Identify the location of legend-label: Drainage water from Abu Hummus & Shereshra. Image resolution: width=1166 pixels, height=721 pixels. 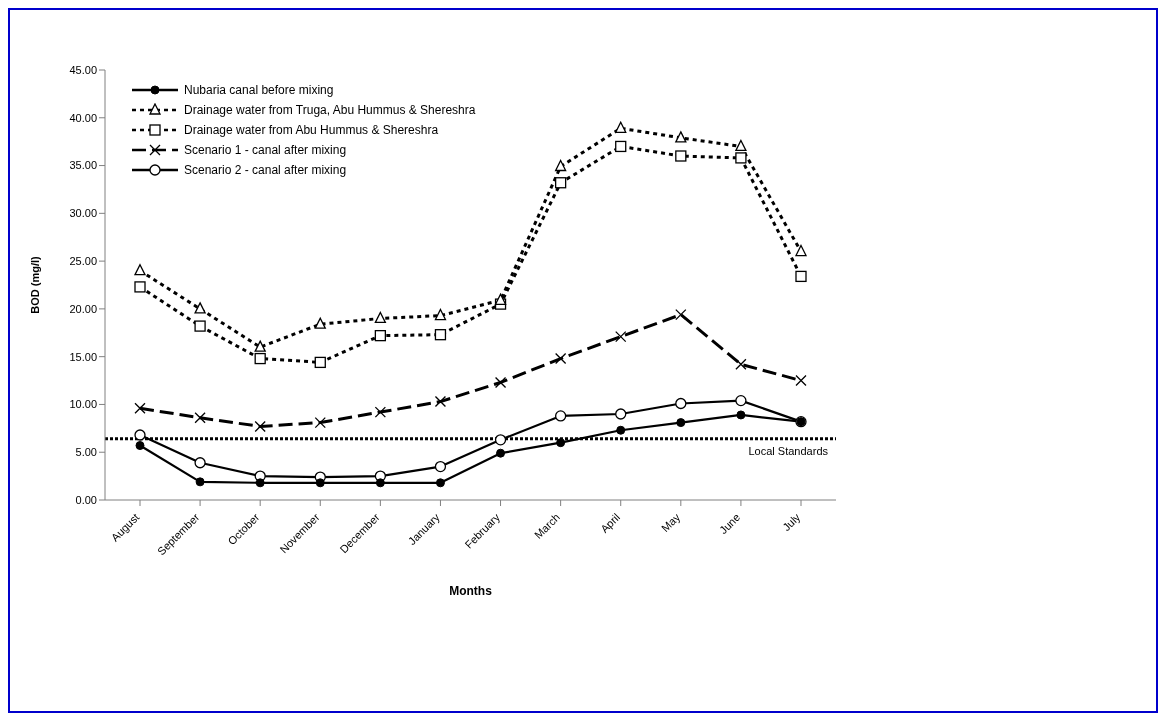
(311, 130).